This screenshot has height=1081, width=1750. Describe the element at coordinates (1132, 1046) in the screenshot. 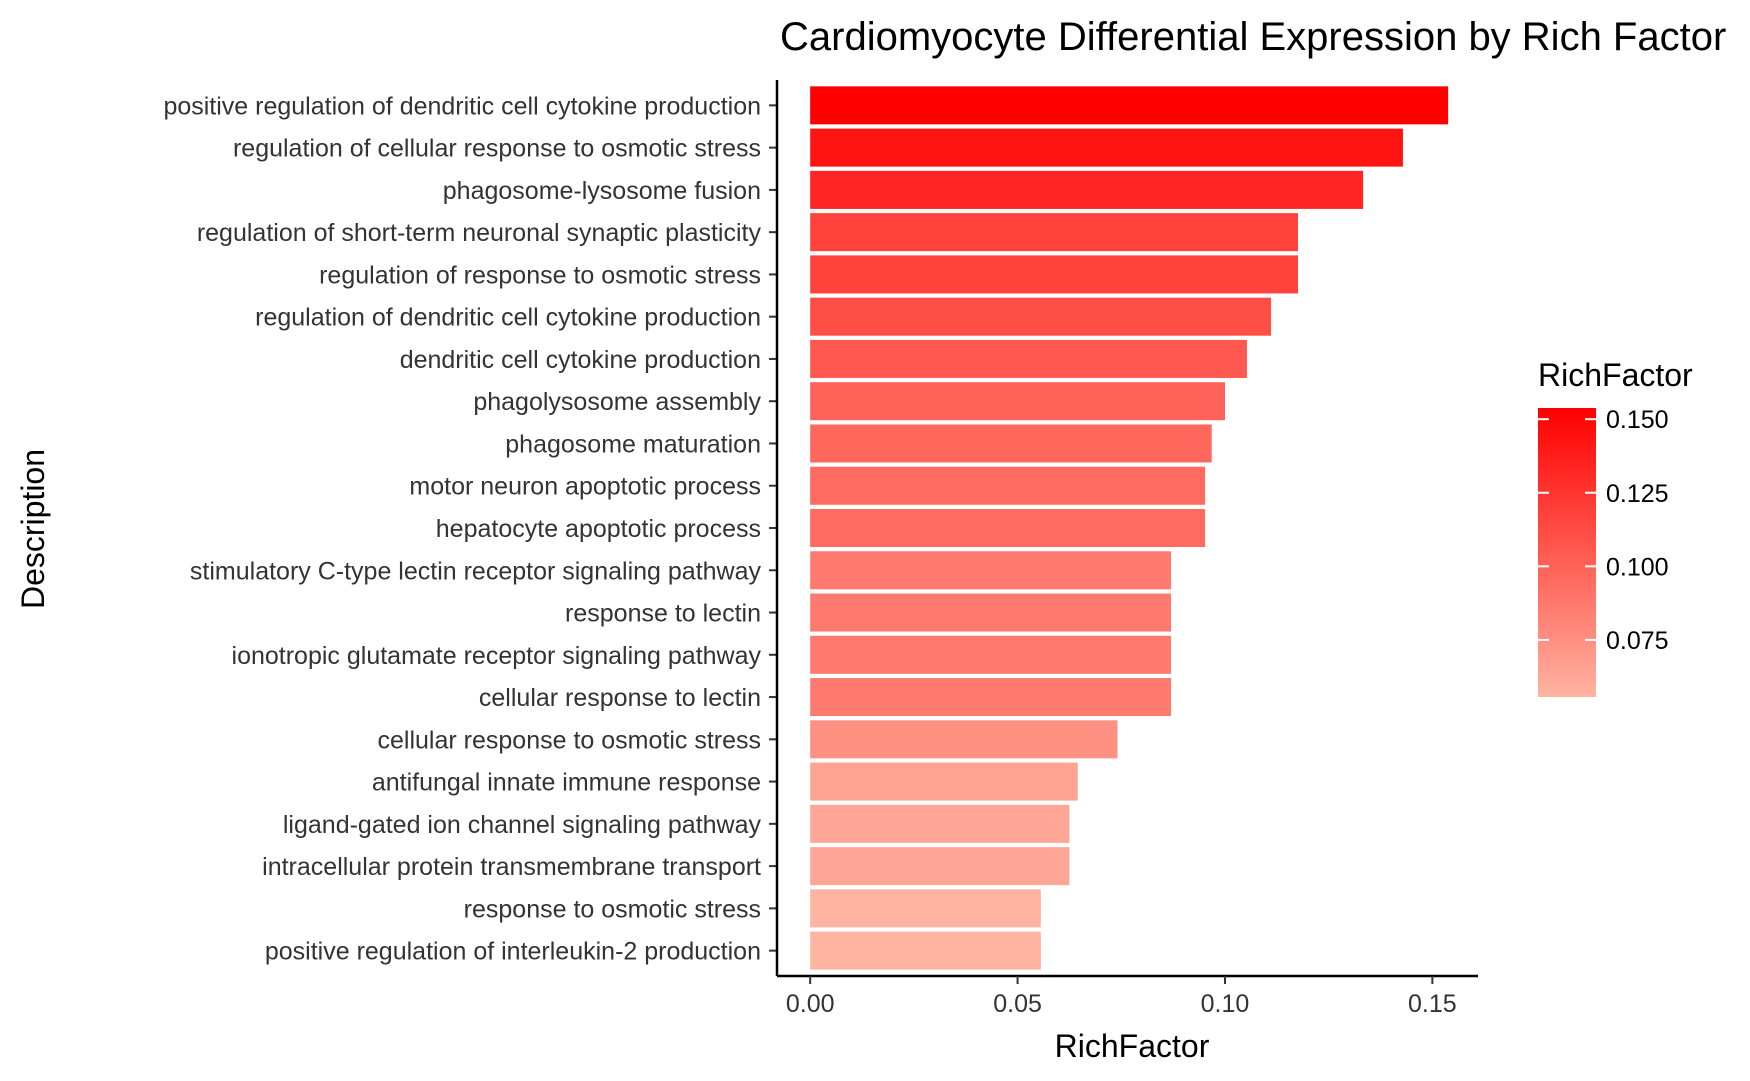

I see `x-axis-title: RichFactor` at that location.